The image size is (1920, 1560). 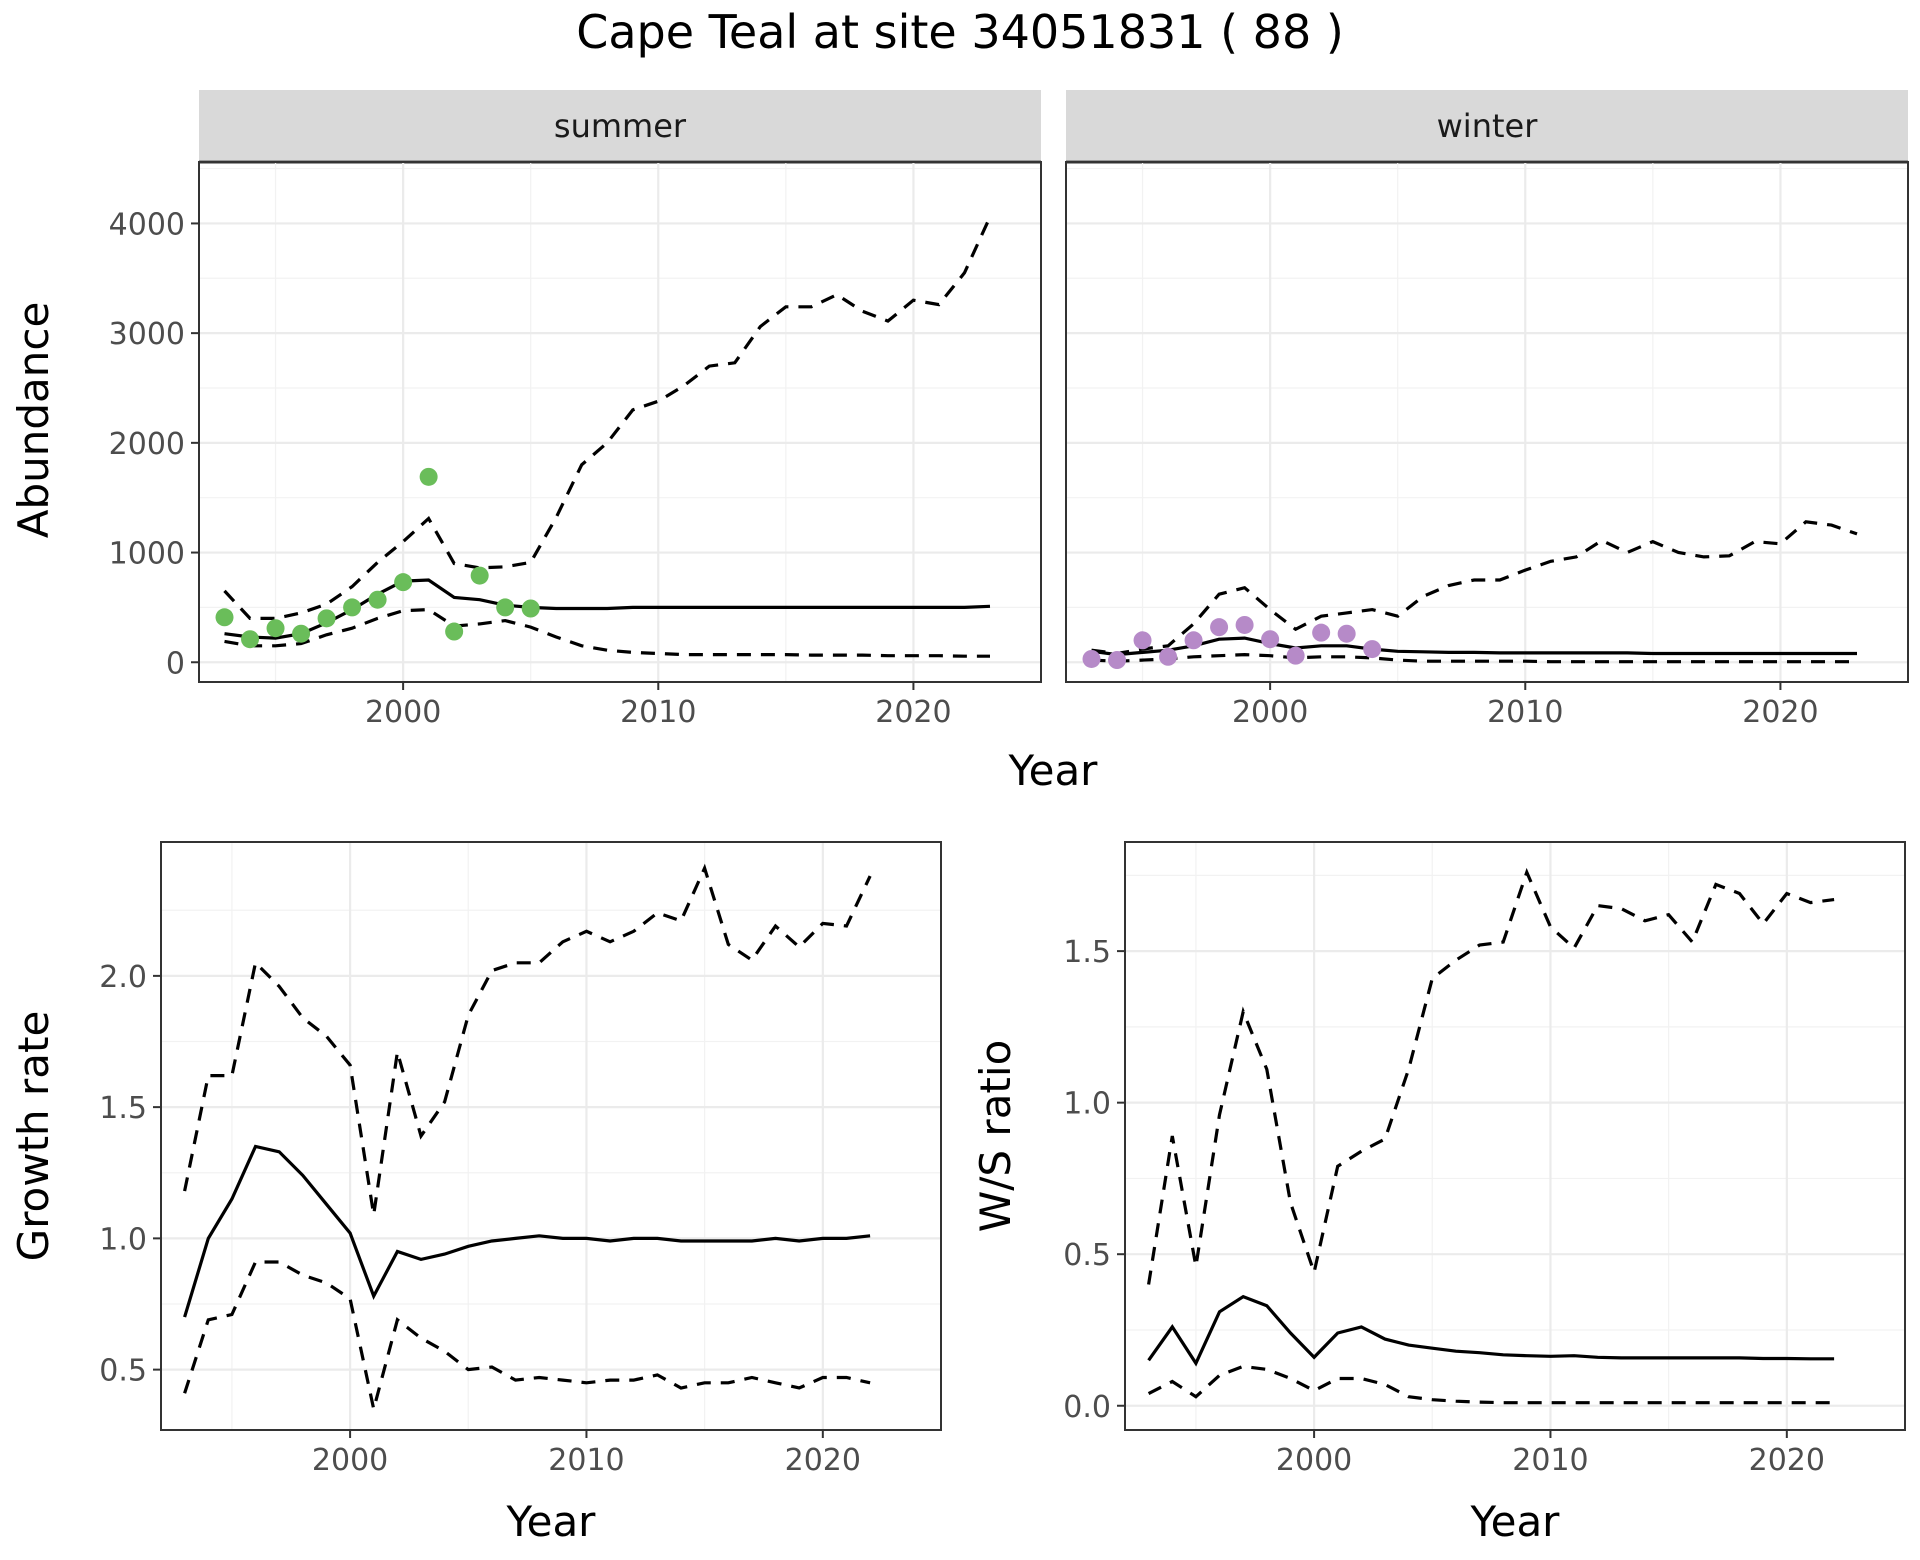 What do you see at coordinates (1314, 1460) in the screenshot?
I see `ratio-x-tick-label: 2000` at bounding box center [1314, 1460].